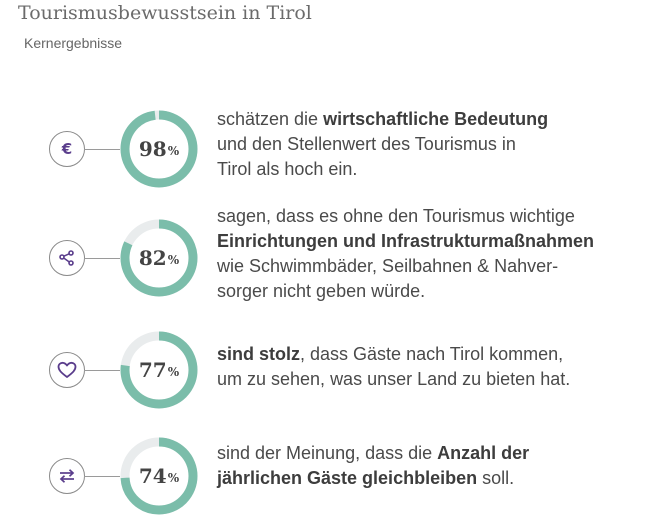  What do you see at coordinates (366, 144) in the screenshot?
I see `body-text: und den Stellenwert des Tourismus in` at bounding box center [366, 144].